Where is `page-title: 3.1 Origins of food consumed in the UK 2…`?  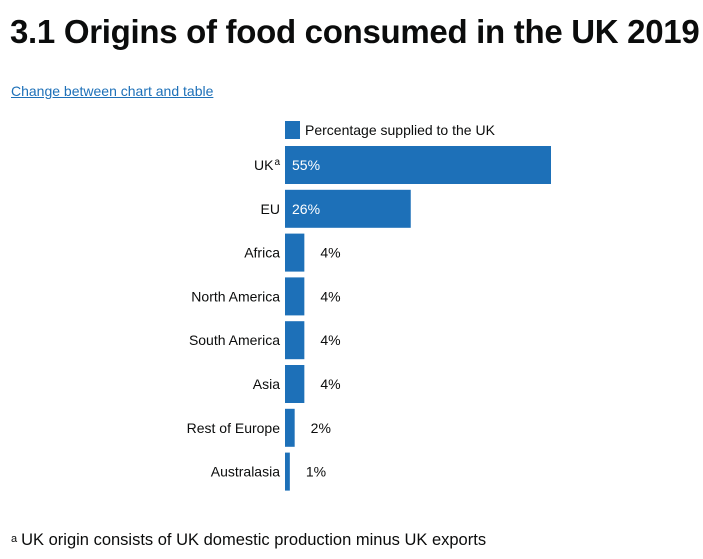 page-title: 3.1 Origins of food consumed in the UK 2… is located at coordinates (355, 31).